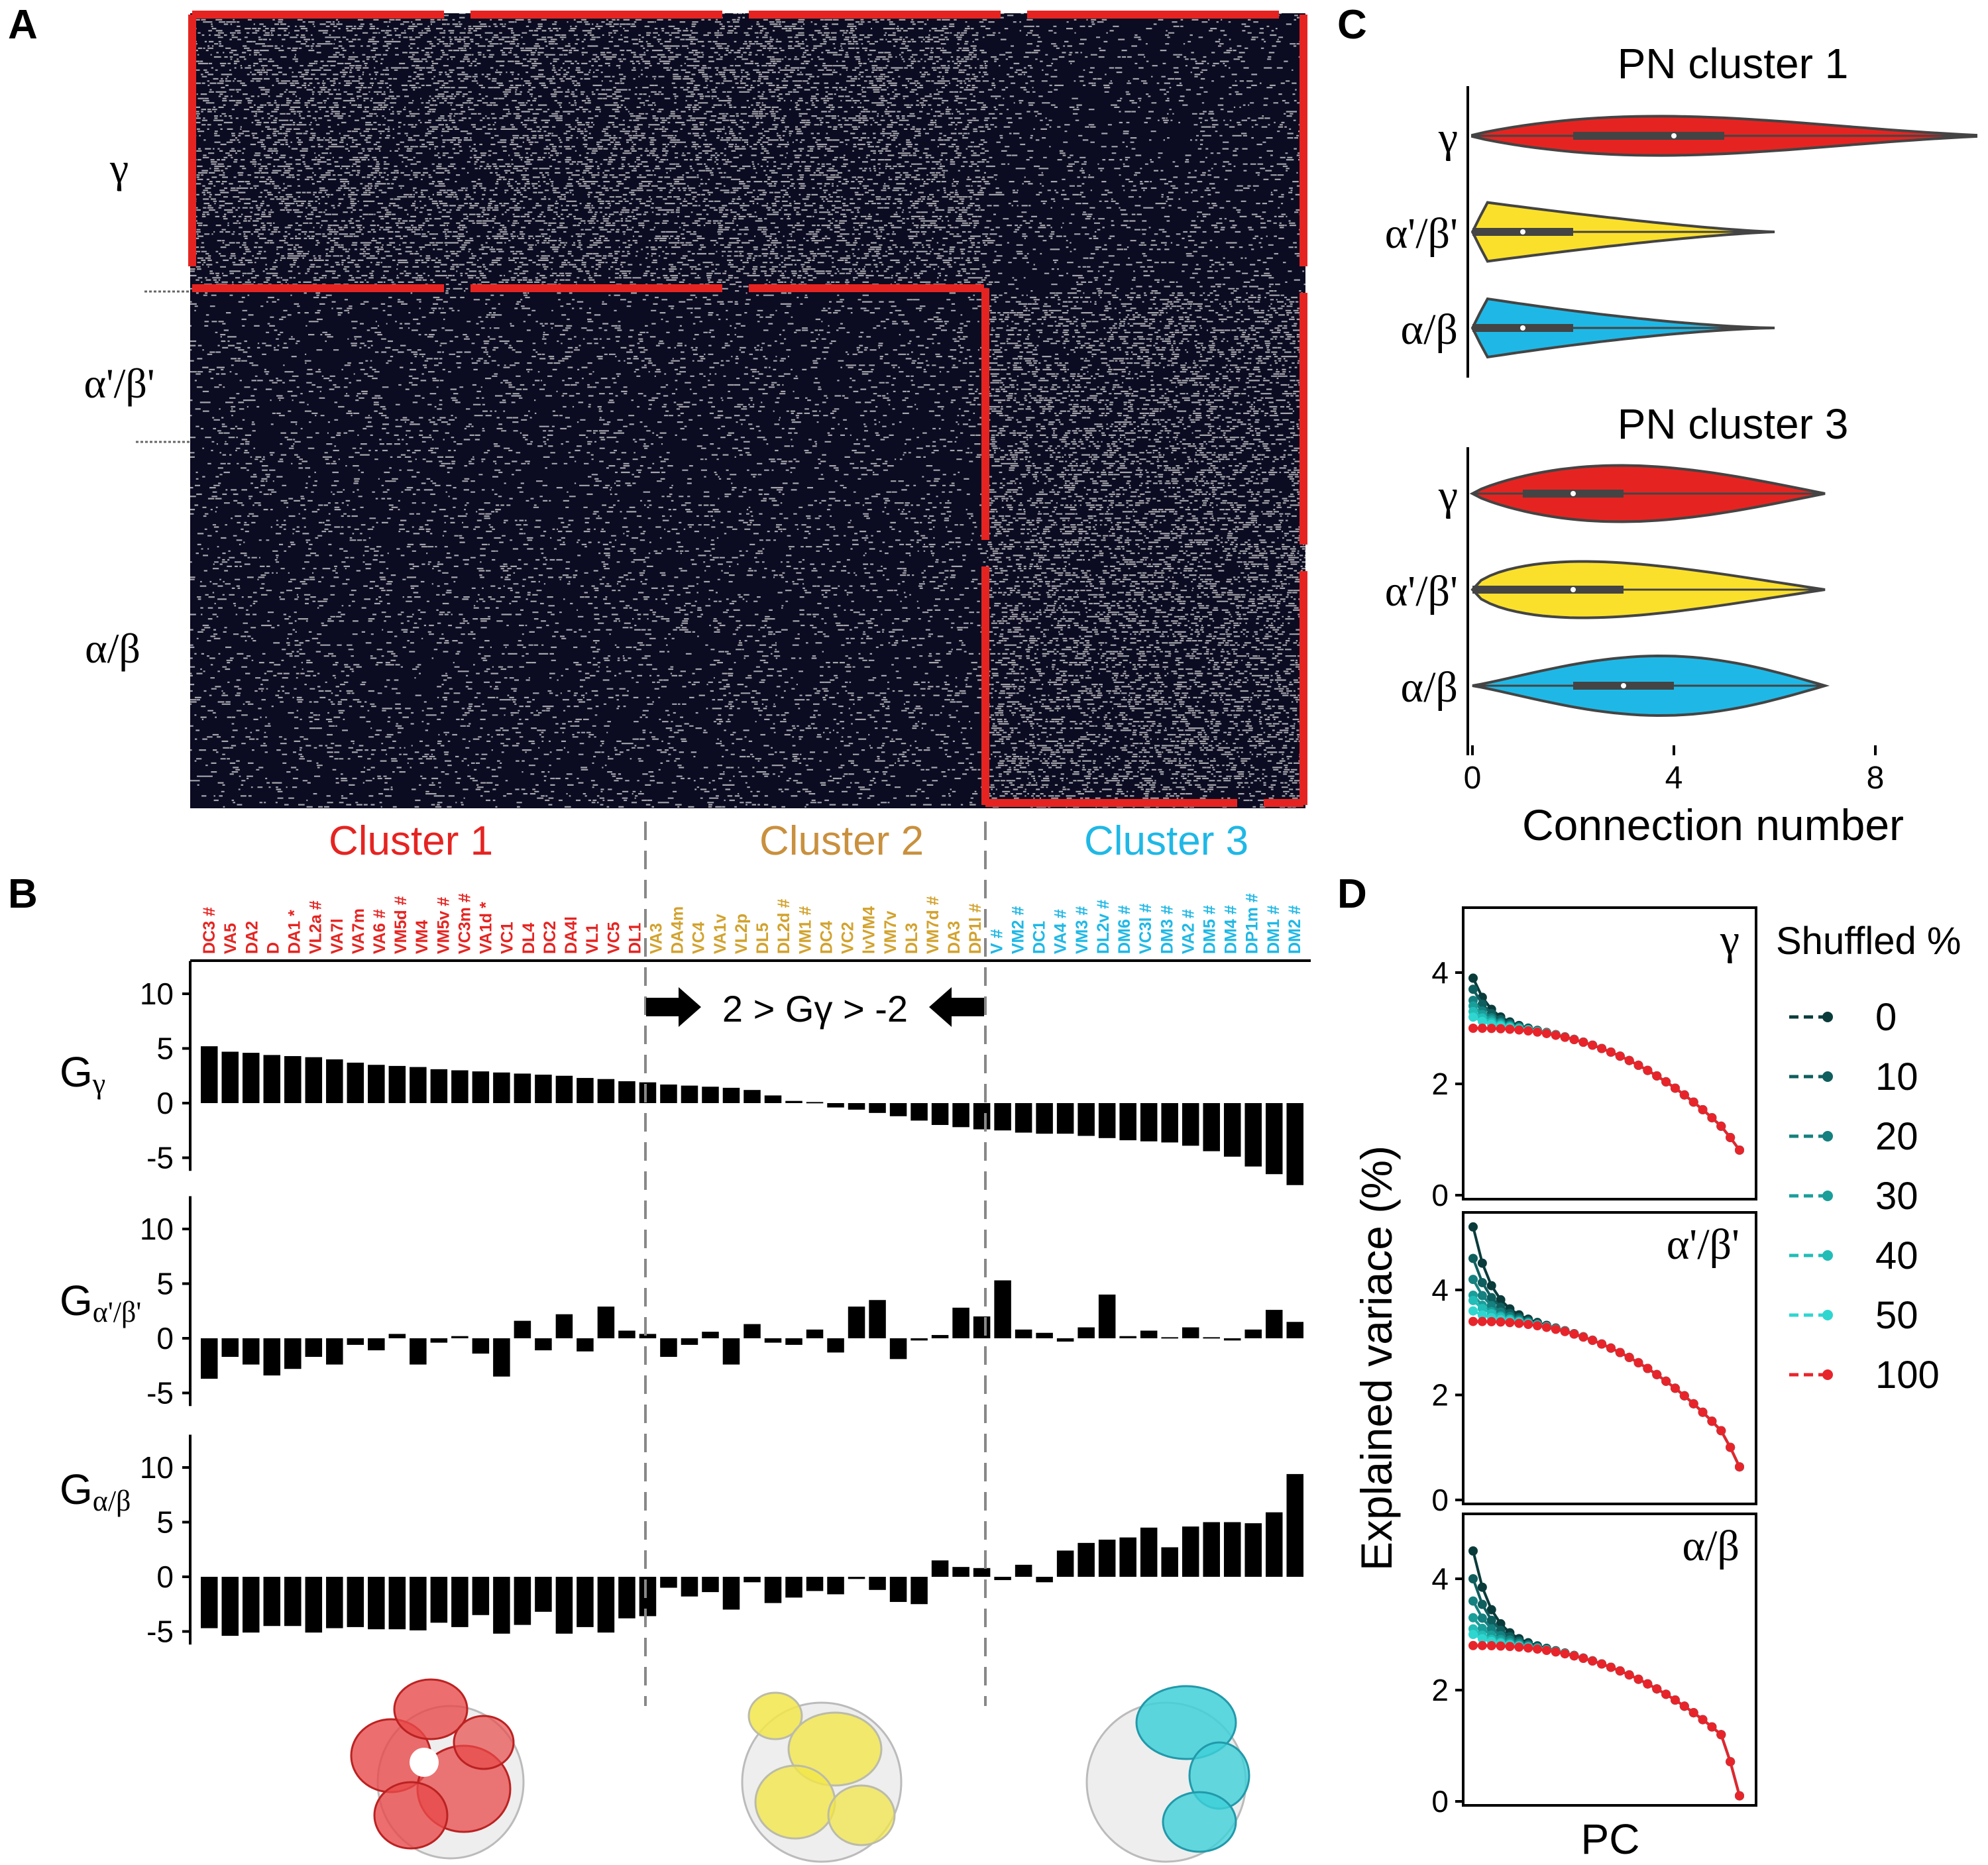  Describe the element at coordinates (1448, 495) in the screenshot. I see `pn-cluster3-category-label: γ` at that location.